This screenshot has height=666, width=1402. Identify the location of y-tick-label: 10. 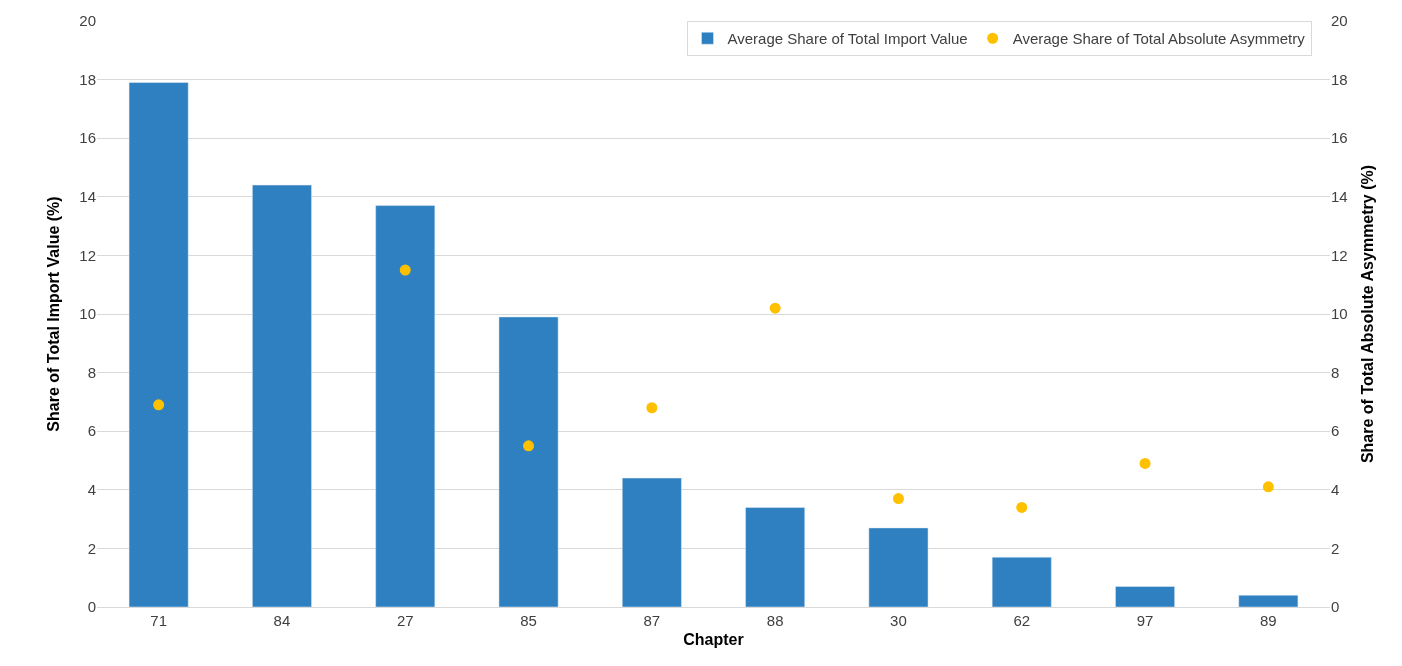
(87, 314).